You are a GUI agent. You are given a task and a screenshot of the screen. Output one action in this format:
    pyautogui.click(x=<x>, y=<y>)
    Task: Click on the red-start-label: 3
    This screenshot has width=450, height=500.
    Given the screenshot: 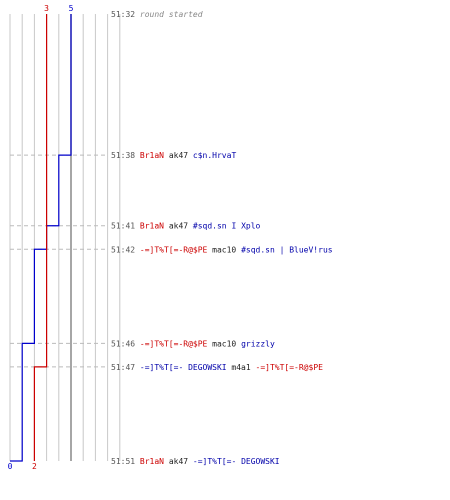 What is the action you would take?
    pyautogui.click(x=46, y=8)
    